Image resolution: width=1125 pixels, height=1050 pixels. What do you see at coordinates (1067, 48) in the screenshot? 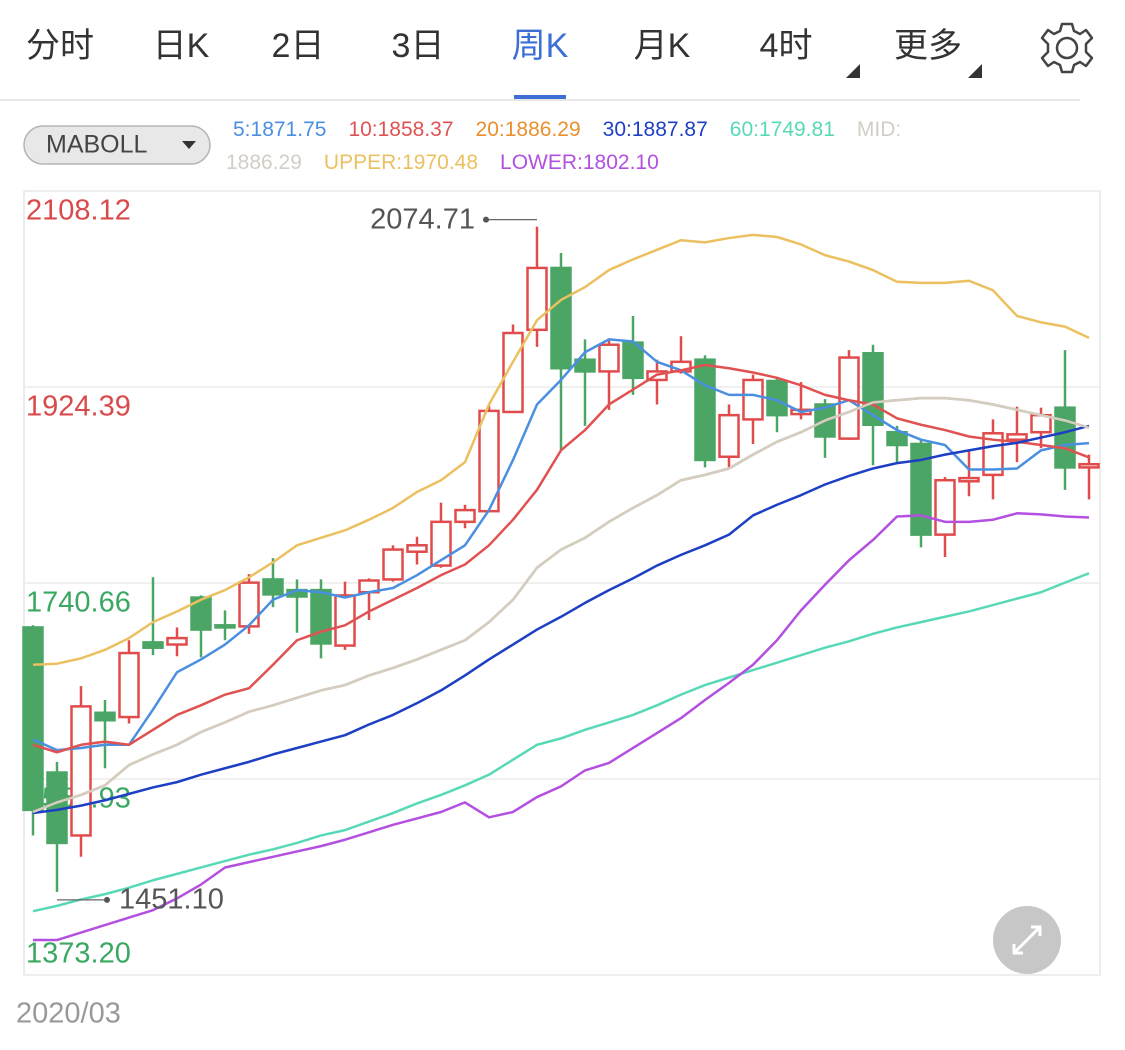
I see `settings-icon` at bounding box center [1067, 48].